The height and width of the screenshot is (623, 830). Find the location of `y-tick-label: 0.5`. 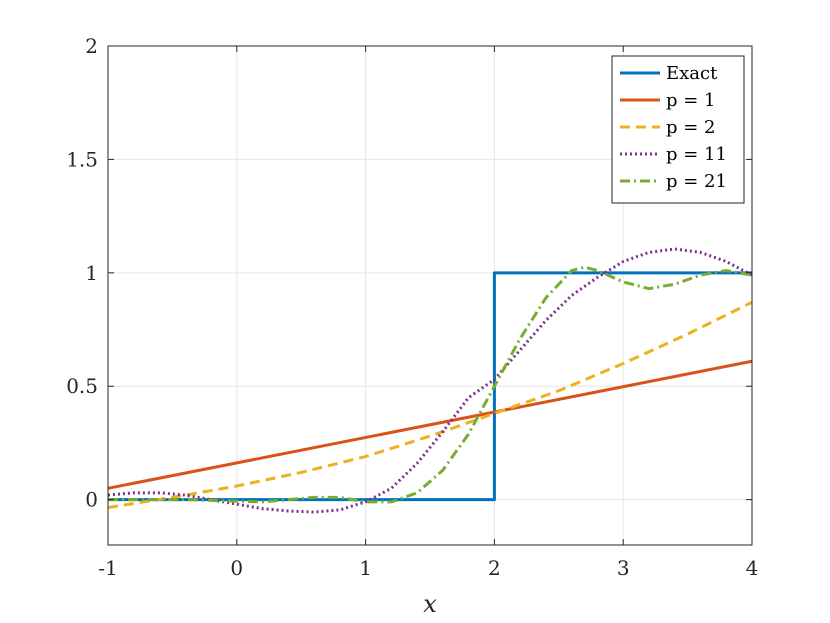

y-tick-label: 0.5 is located at coordinates (82, 386).